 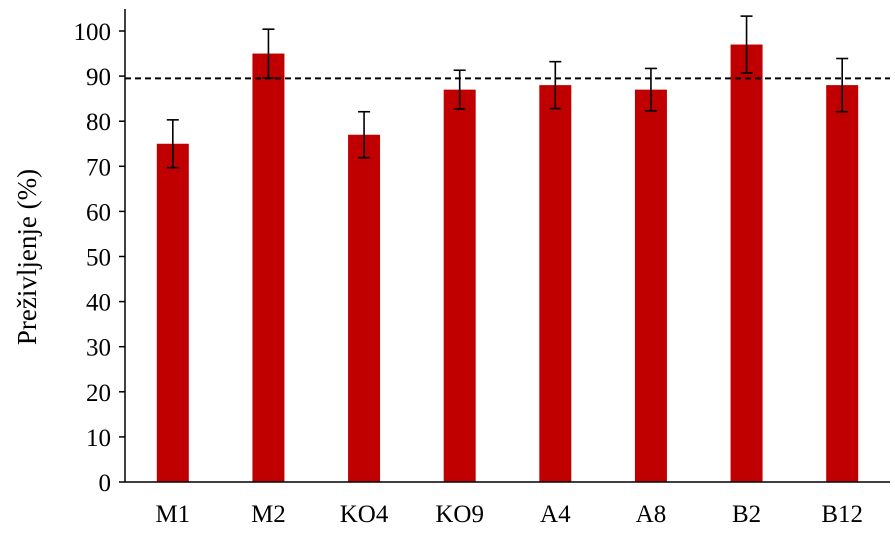 I want to click on x-tick-label: B2, so click(x=746, y=514).